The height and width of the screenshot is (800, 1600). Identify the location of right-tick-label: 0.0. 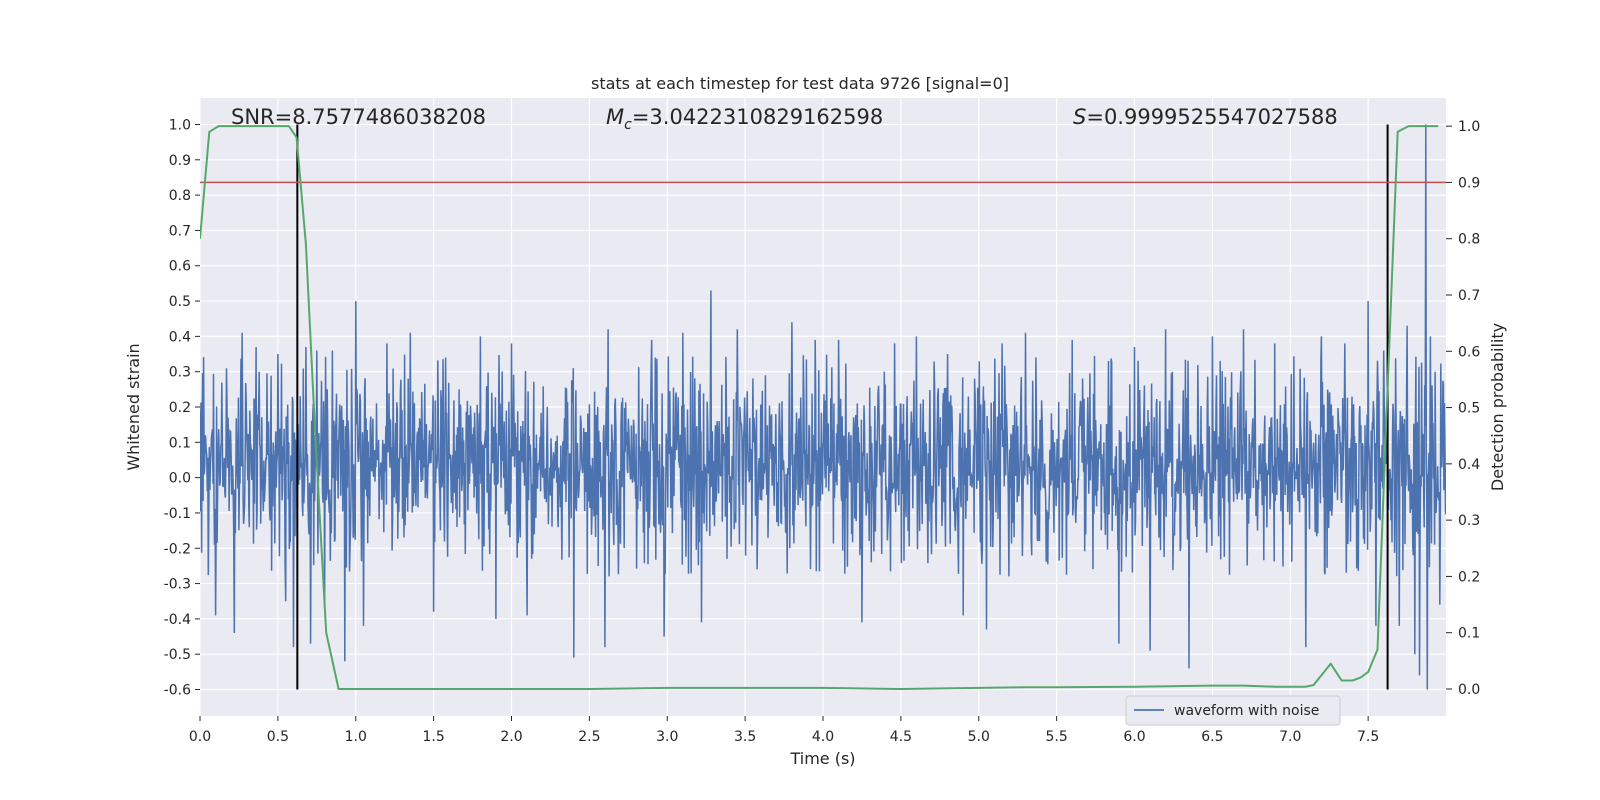
(1469, 690).